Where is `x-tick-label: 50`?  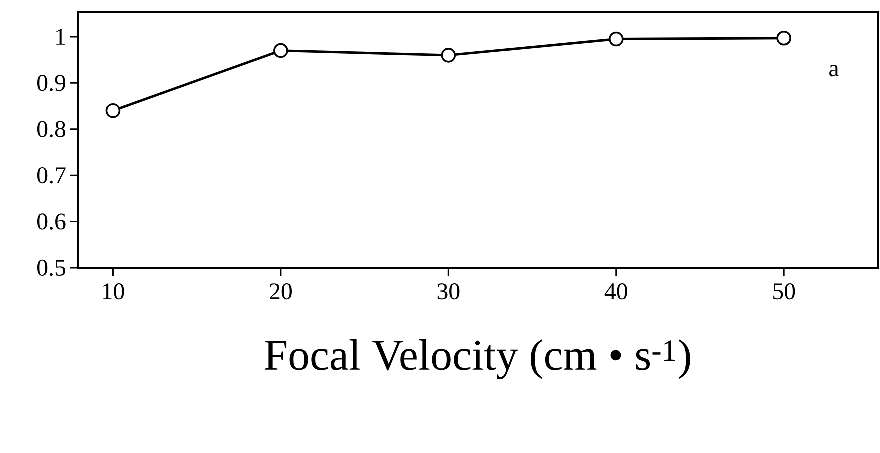 x-tick-label: 50 is located at coordinates (785, 292).